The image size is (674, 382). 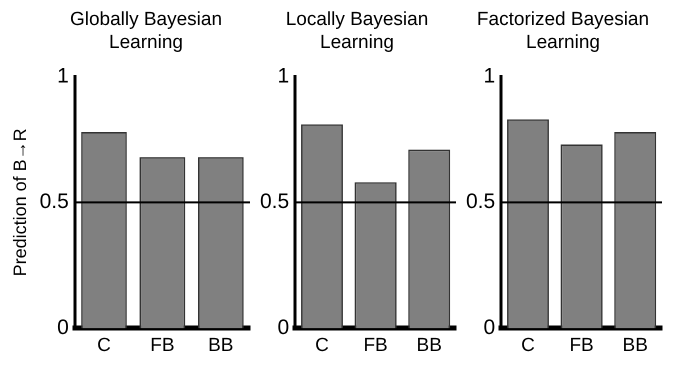 What do you see at coordinates (20, 202) in the screenshot?
I see `y-axis-title: Prediction of B→R` at bounding box center [20, 202].